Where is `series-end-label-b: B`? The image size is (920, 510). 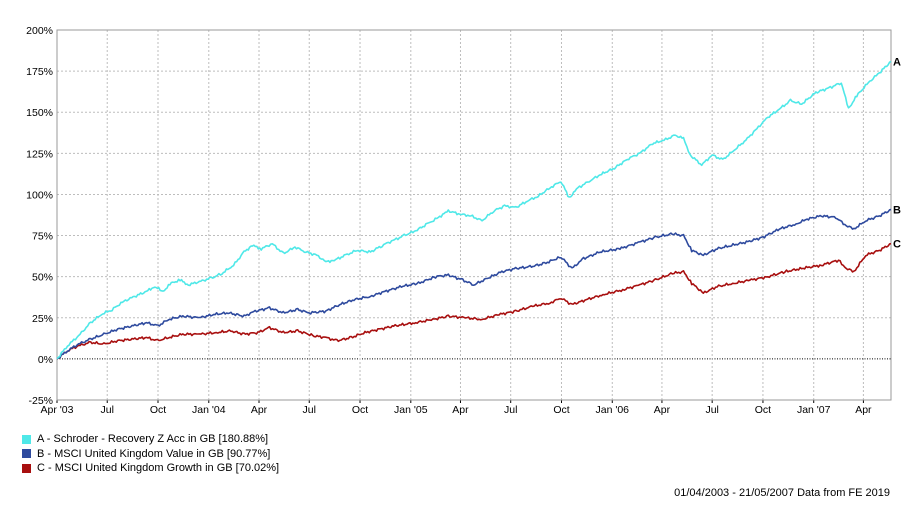 series-end-label-b: B is located at coordinates (897, 211).